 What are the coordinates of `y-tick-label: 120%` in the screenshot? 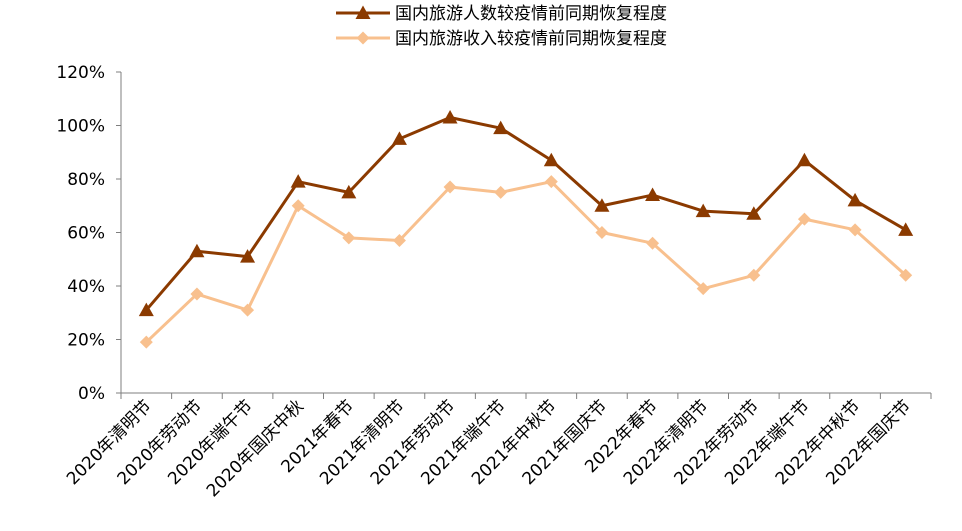 It's located at (80, 73).